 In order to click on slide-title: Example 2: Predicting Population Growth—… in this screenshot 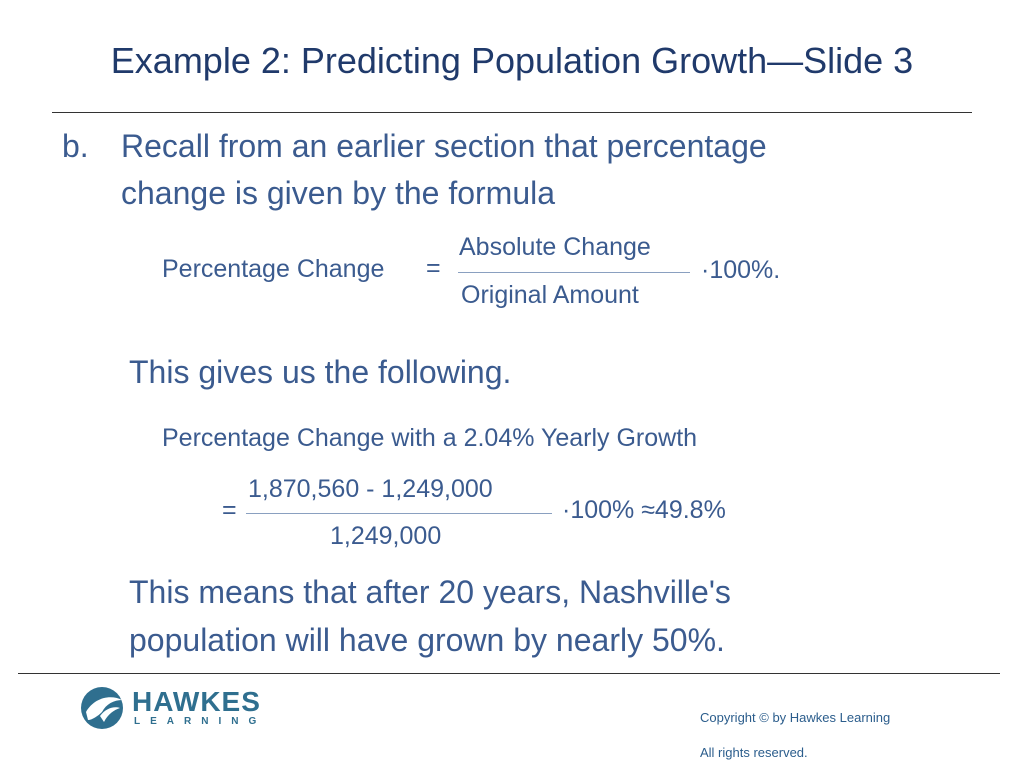, I will do `click(512, 60)`.